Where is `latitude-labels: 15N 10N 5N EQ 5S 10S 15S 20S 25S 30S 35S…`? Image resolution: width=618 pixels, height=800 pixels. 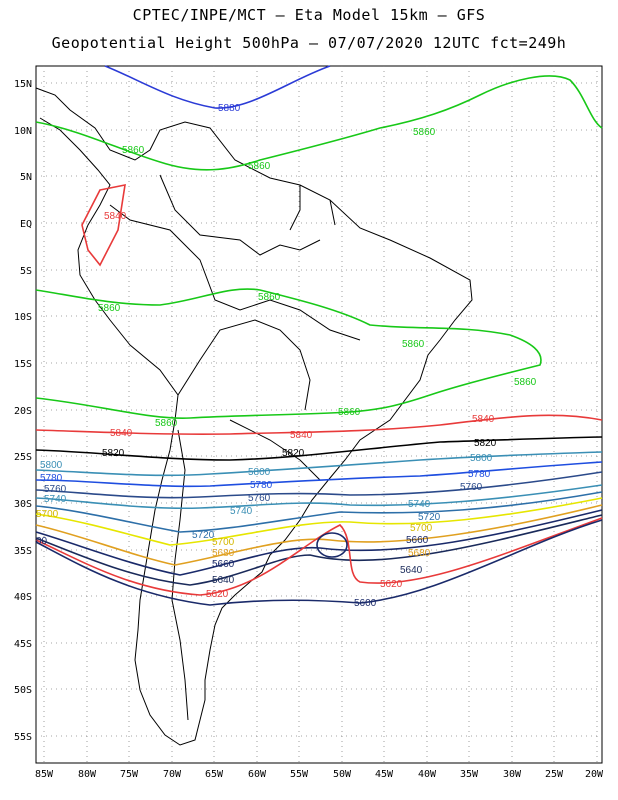 latitude-labels: 15N 10N 5N EQ 5S 10S 15S 20S 25S 30S 35S… is located at coordinates (23, 411).